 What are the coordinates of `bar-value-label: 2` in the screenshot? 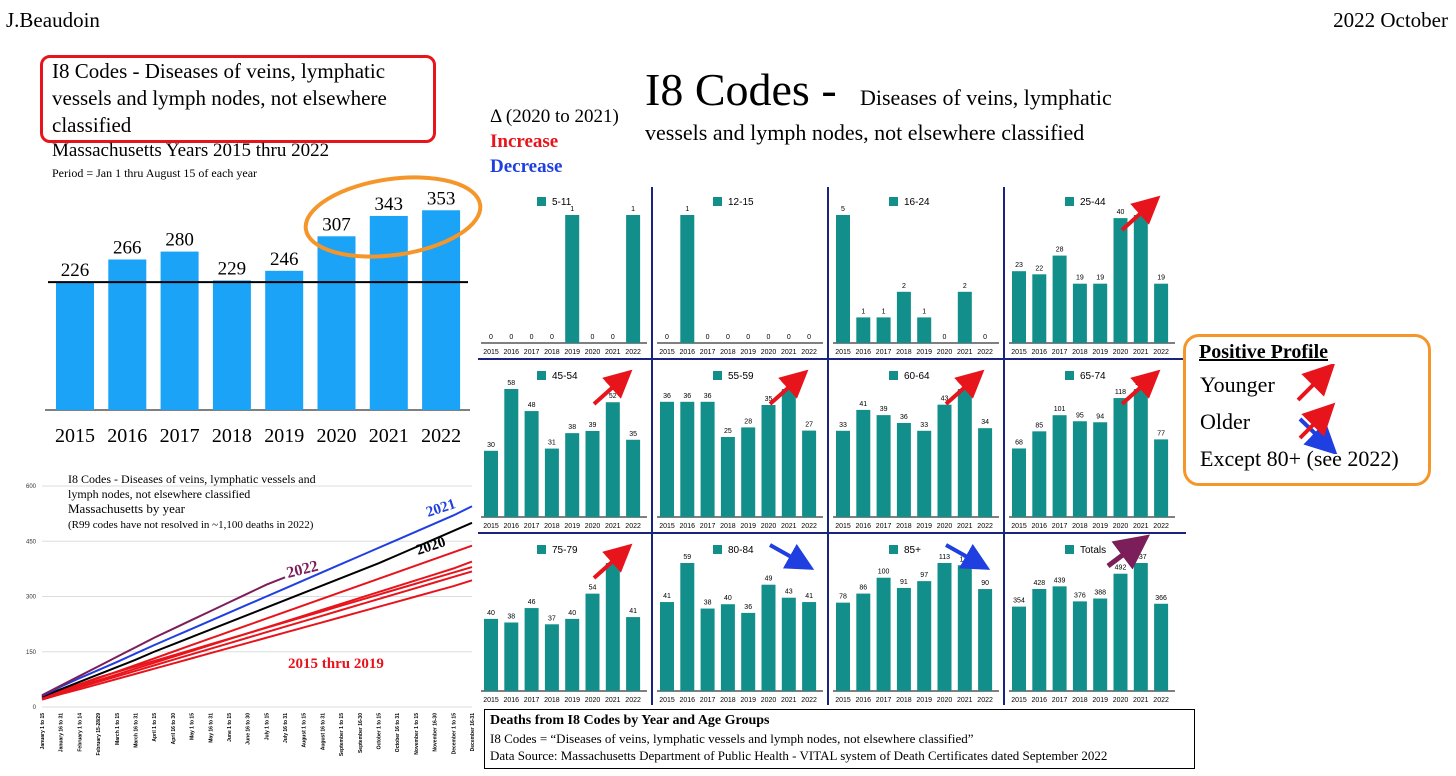 It's located at (965, 286).